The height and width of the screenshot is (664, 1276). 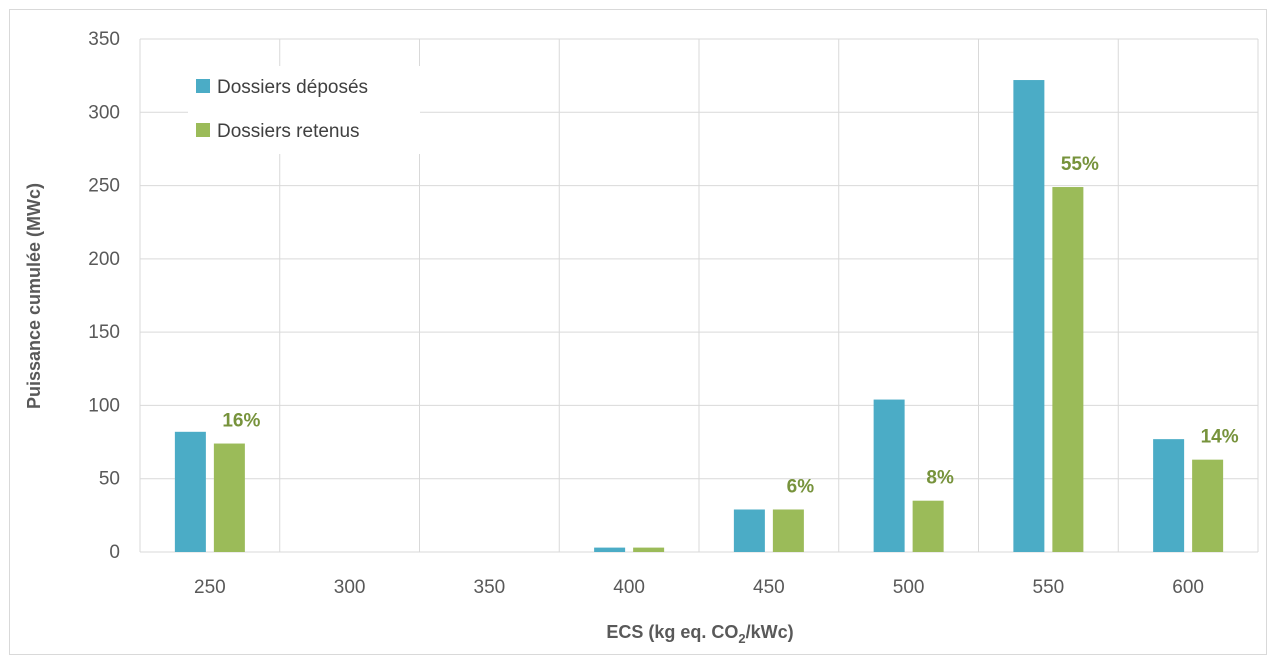 What do you see at coordinates (741, 638) in the screenshot?
I see `x-axis-title-subscript: 2` at bounding box center [741, 638].